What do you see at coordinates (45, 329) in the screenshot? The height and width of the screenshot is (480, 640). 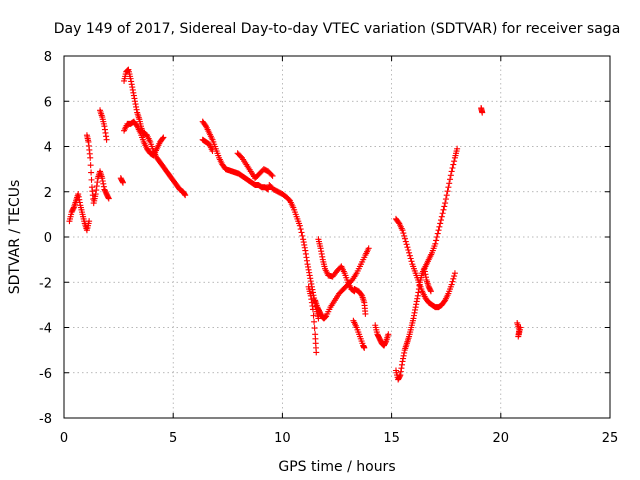 I see `y-tick-label: -4` at bounding box center [45, 329].